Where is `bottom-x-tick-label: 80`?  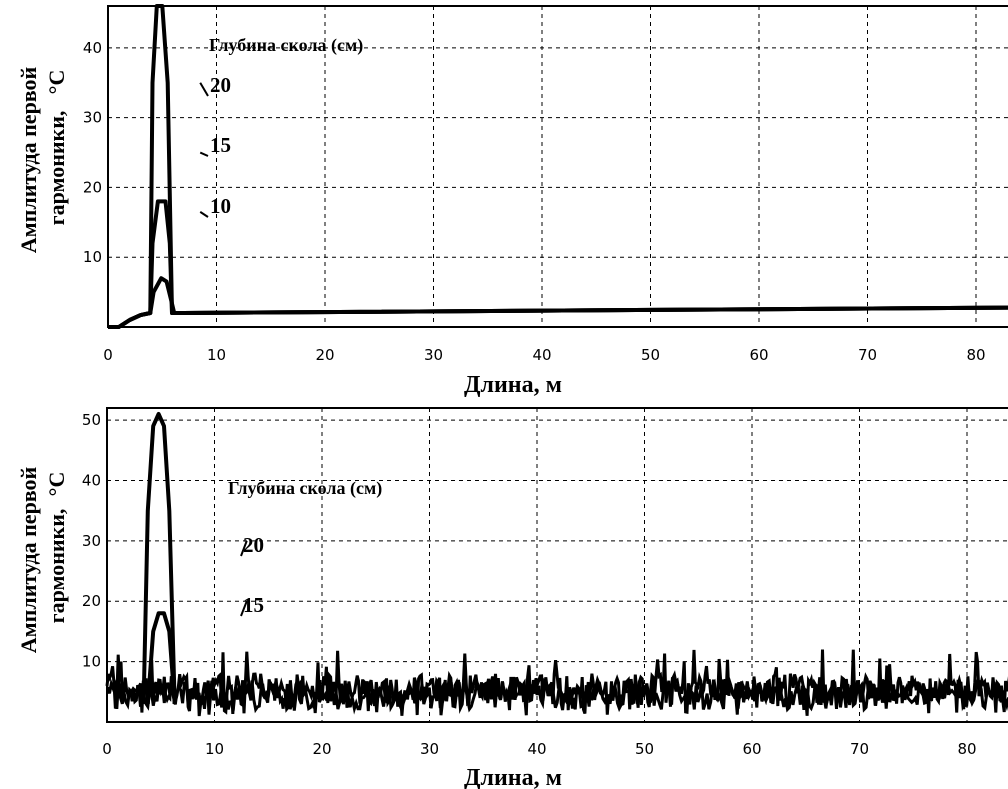
bottom-x-tick-label: 80 is located at coordinates (966, 749).